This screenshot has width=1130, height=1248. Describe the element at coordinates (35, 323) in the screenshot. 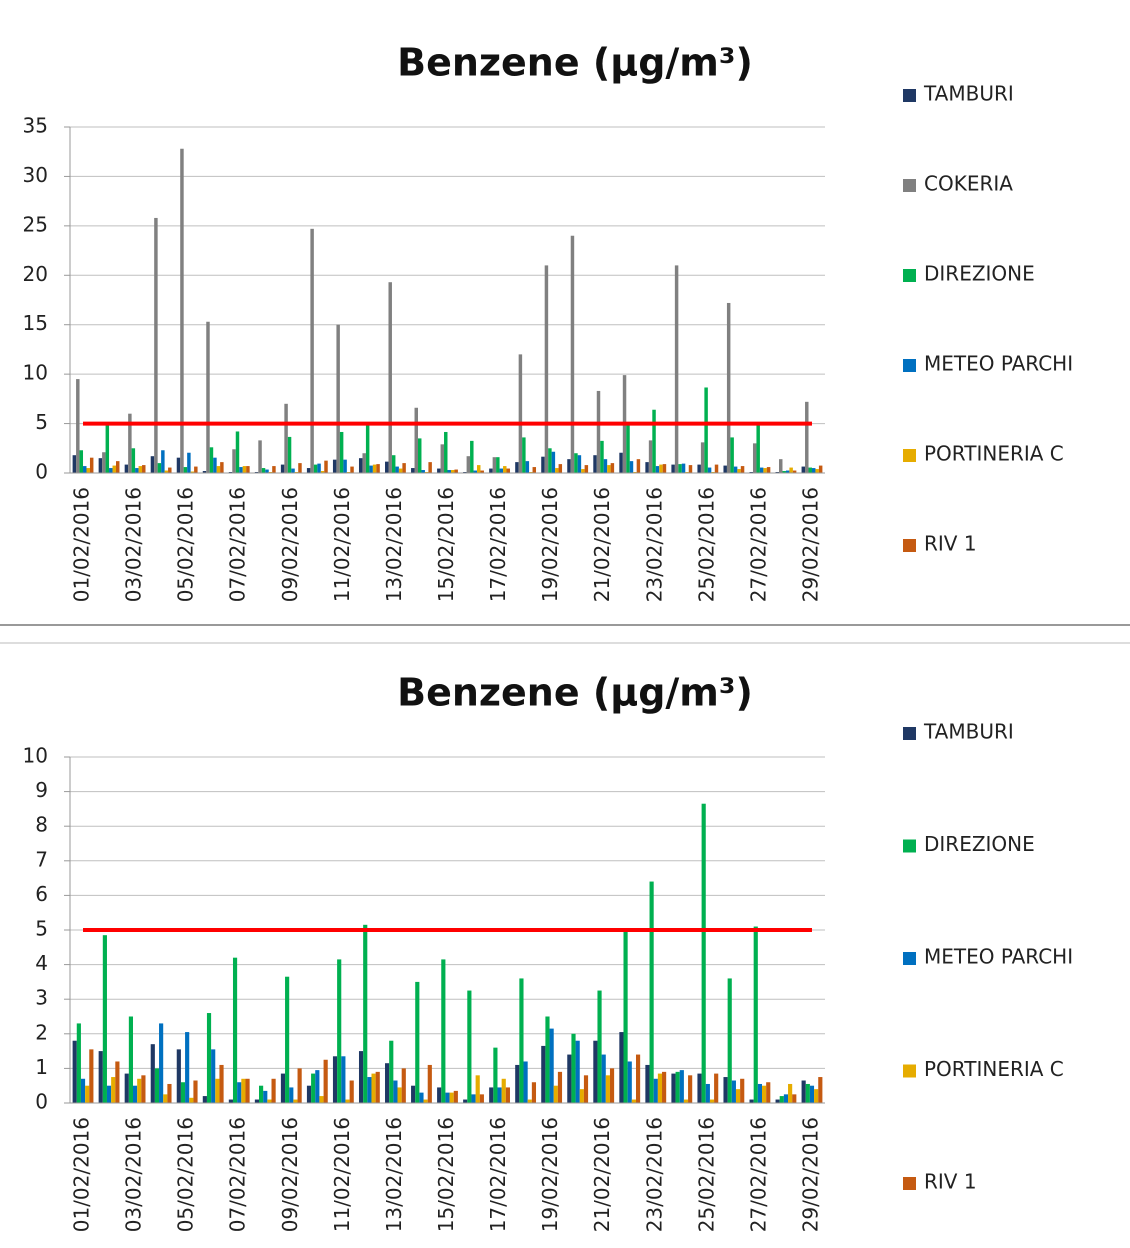

I see `y-tick-label: 15` at that location.